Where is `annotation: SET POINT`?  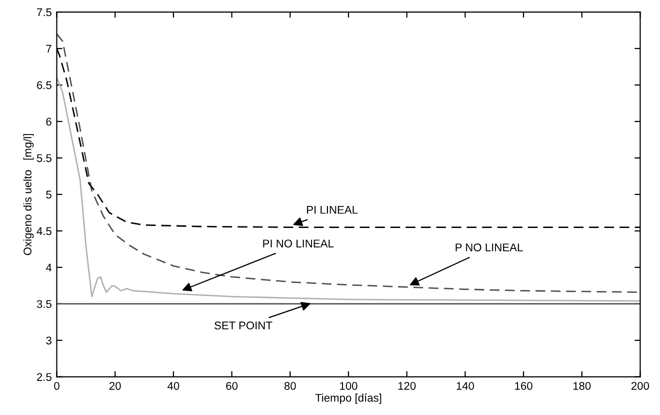
annotation: SET POINT is located at coordinates (243, 326).